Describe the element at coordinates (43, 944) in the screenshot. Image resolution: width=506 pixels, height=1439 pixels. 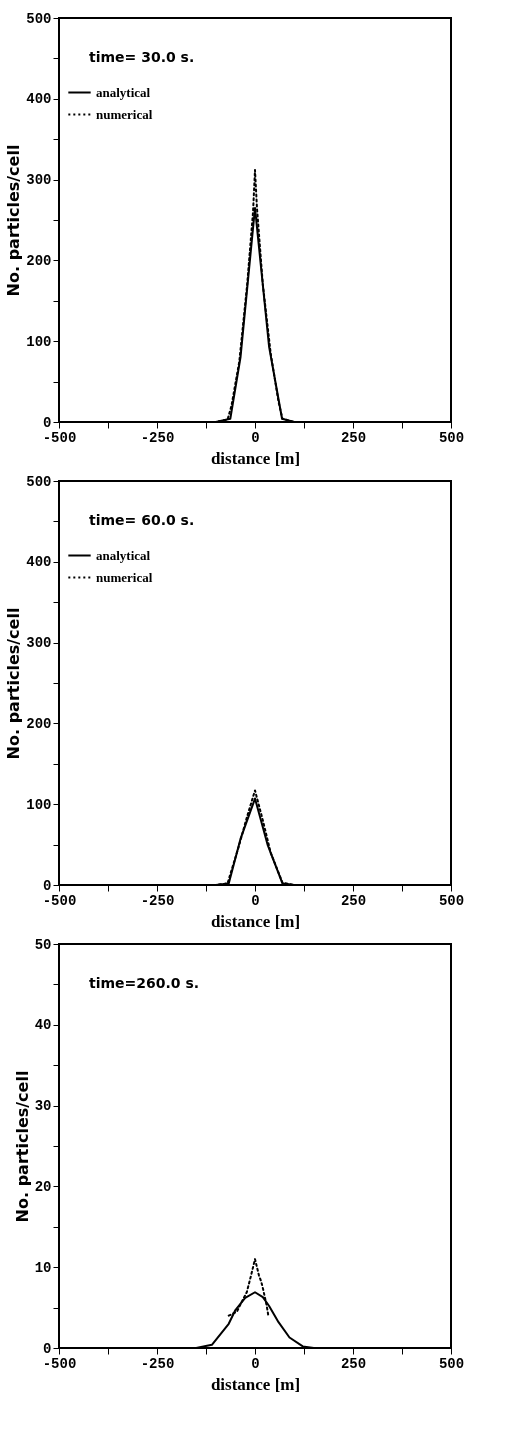
I see `y-tick-label: 50` at that location.